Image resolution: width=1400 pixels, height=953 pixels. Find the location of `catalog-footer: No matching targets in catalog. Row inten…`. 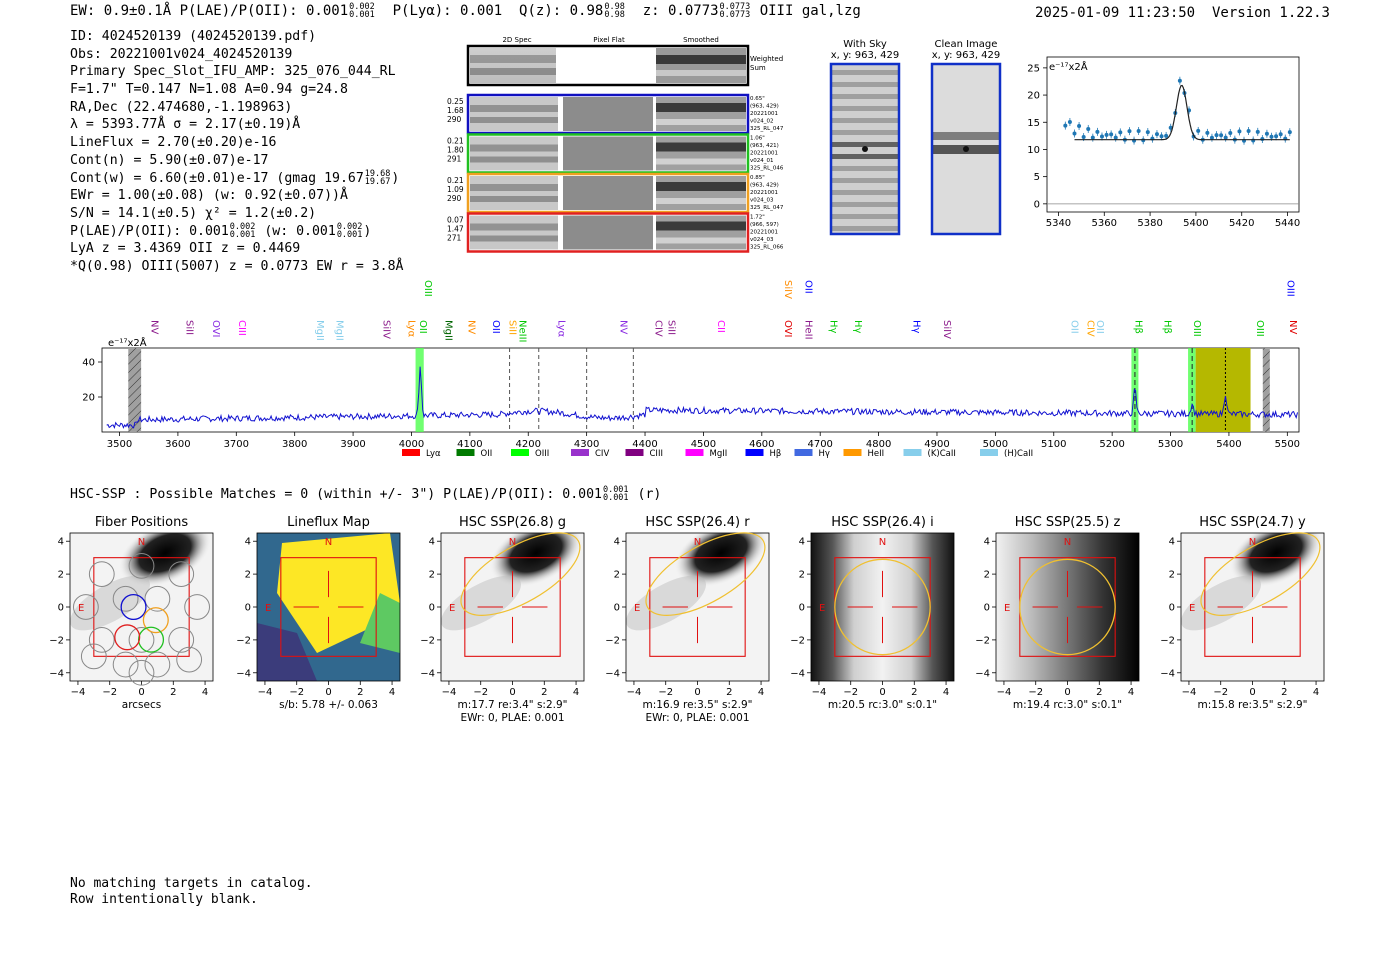

catalog-footer: No matching targets in catalog. Row inten… is located at coordinates (191, 891).